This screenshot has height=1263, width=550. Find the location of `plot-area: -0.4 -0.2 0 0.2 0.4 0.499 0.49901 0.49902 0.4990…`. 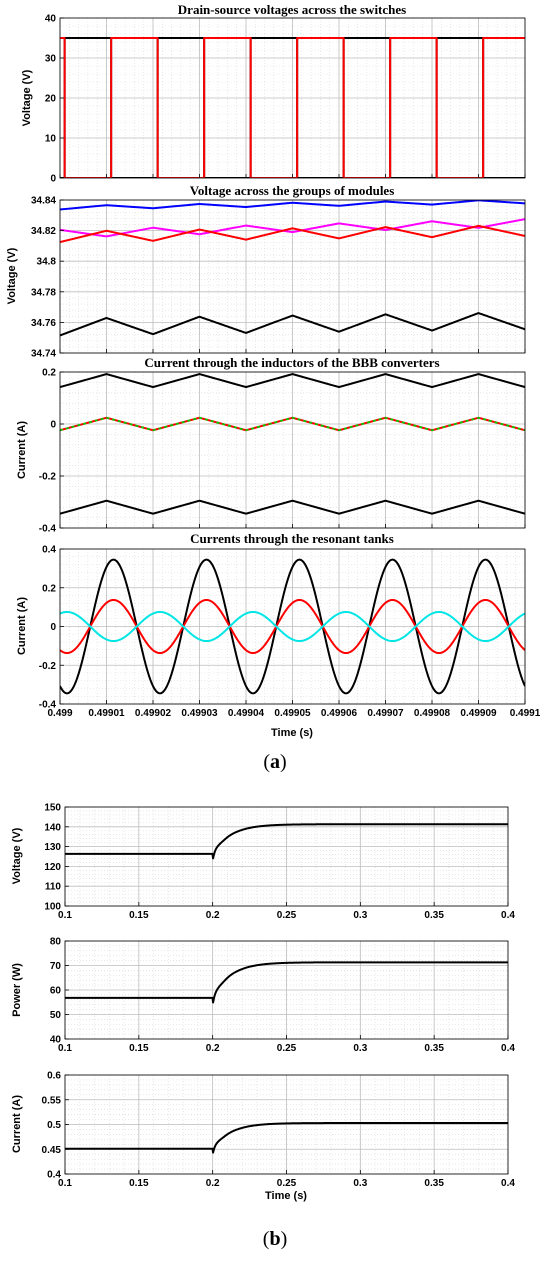

plot-area: -0.4 -0.2 0 0.2 0.4 0.499 0.49901 0.49902 0.4990… is located at coordinates (290, 632).